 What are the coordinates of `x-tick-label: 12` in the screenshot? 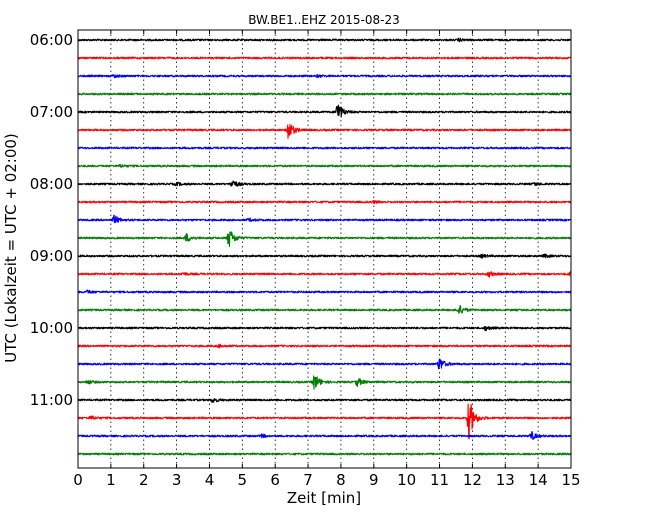 It's located at (472, 480).